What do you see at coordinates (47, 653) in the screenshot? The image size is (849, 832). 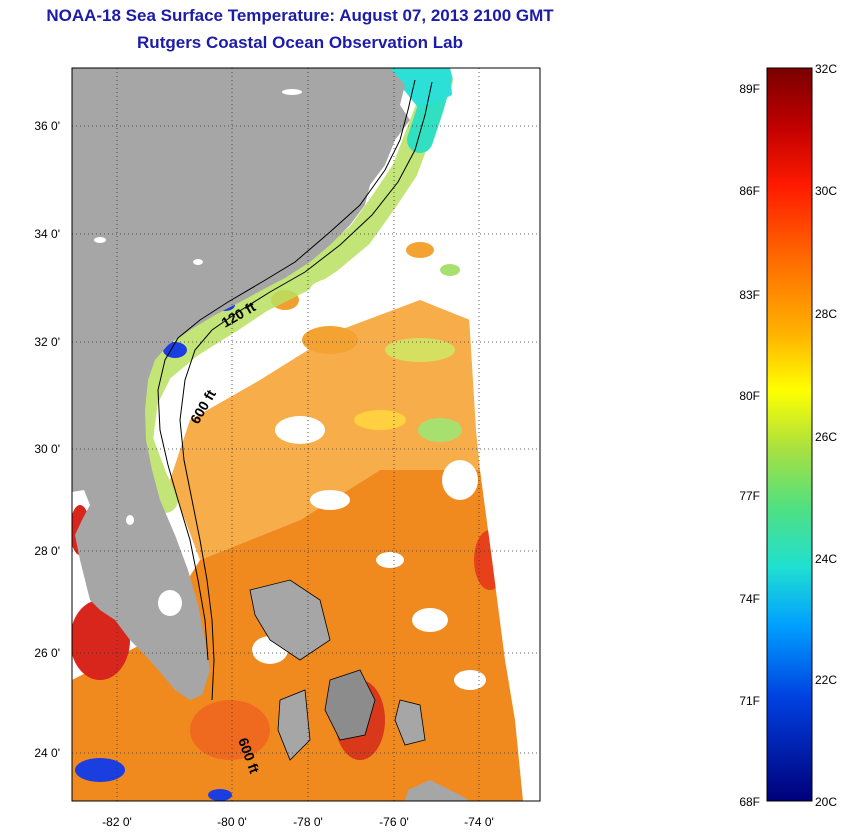 I see `lat-label-26: 26 0'` at bounding box center [47, 653].